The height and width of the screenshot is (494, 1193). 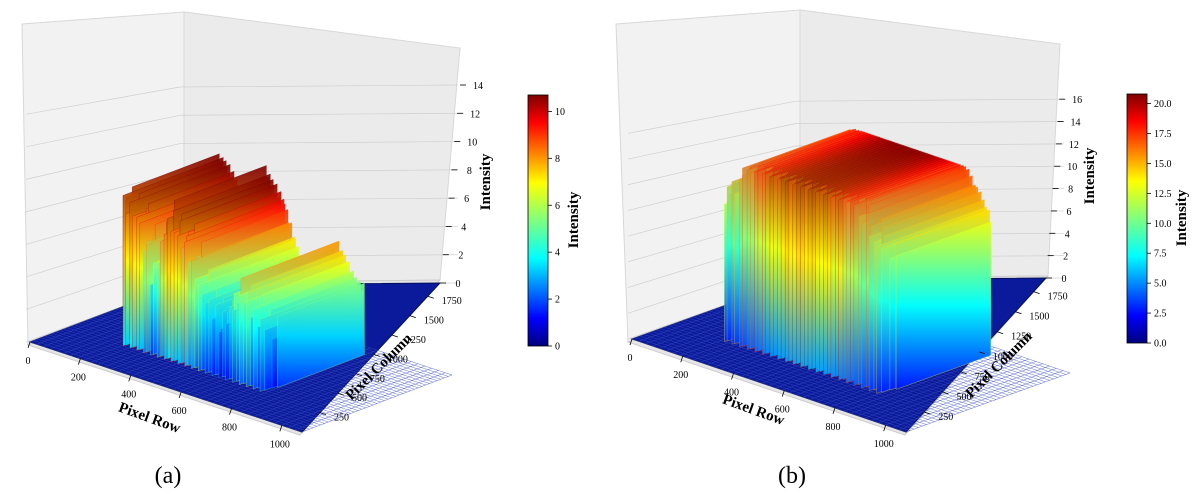 What do you see at coordinates (1163, 224) in the screenshot?
I see `colorbar-tick-label: 10.0` at bounding box center [1163, 224].